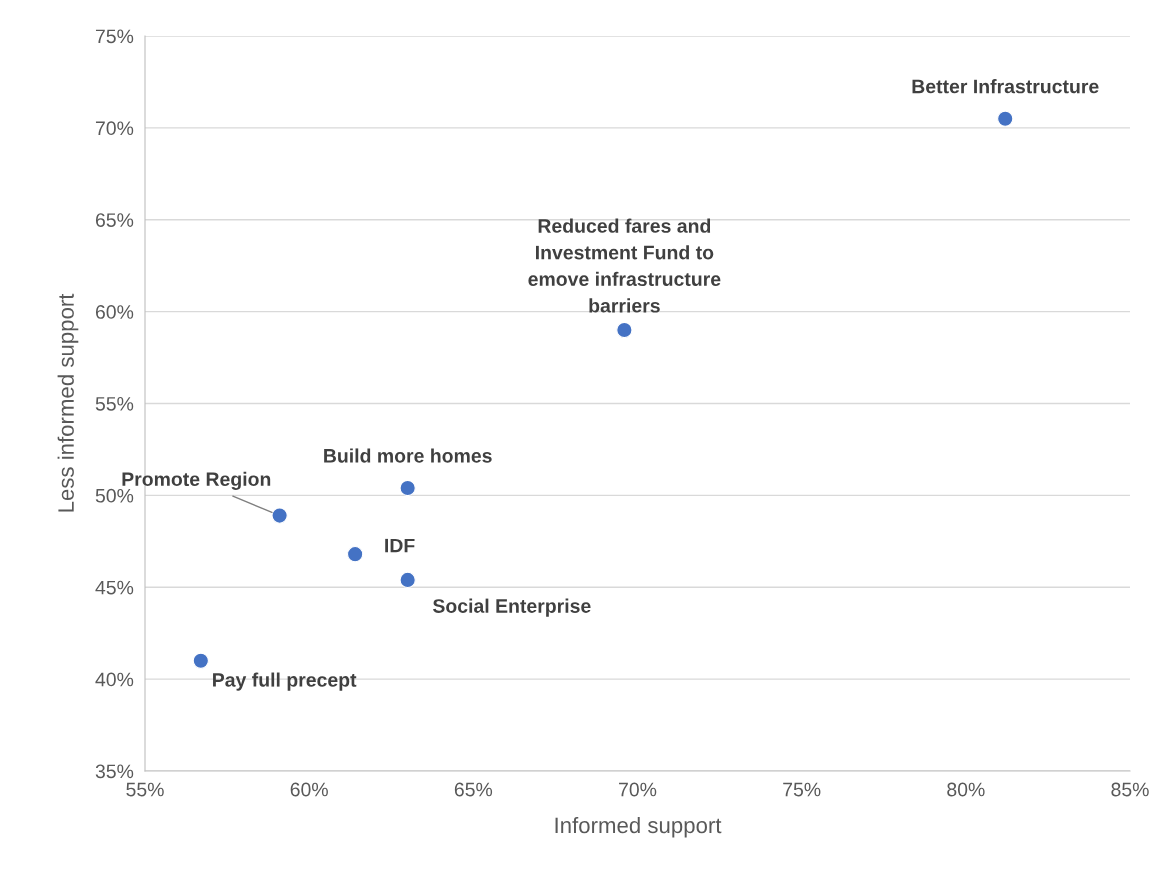  What do you see at coordinates (196, 480) in the screenshot?
I see `annotation: Promote Region` at bounding box center [196, 480].